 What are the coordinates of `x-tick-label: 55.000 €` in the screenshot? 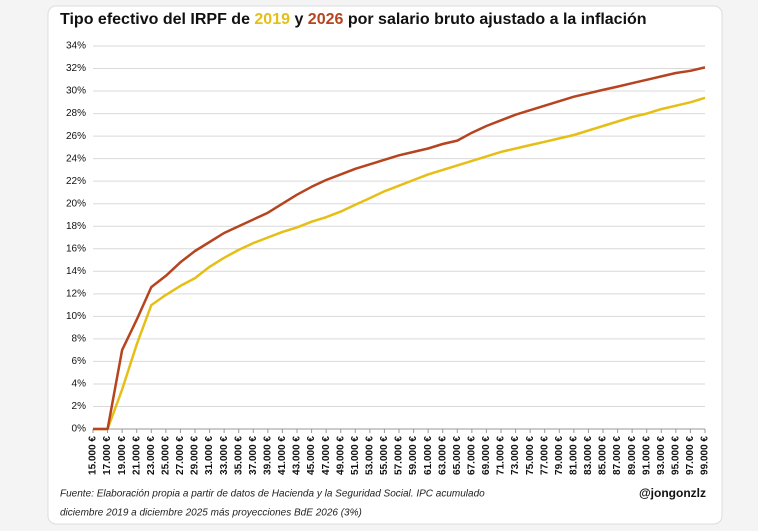 It's located at (384, 455).